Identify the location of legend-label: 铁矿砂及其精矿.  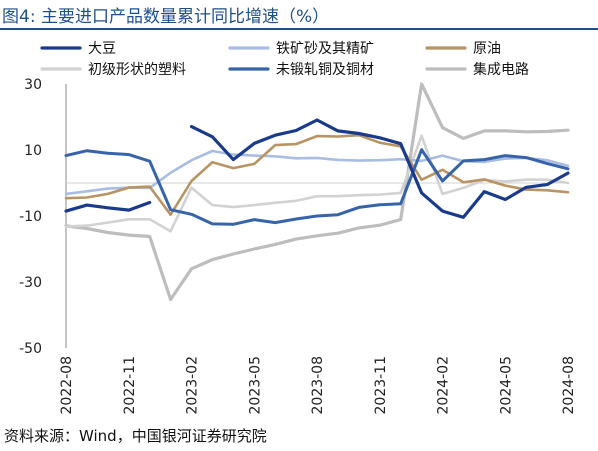
(325, 49).